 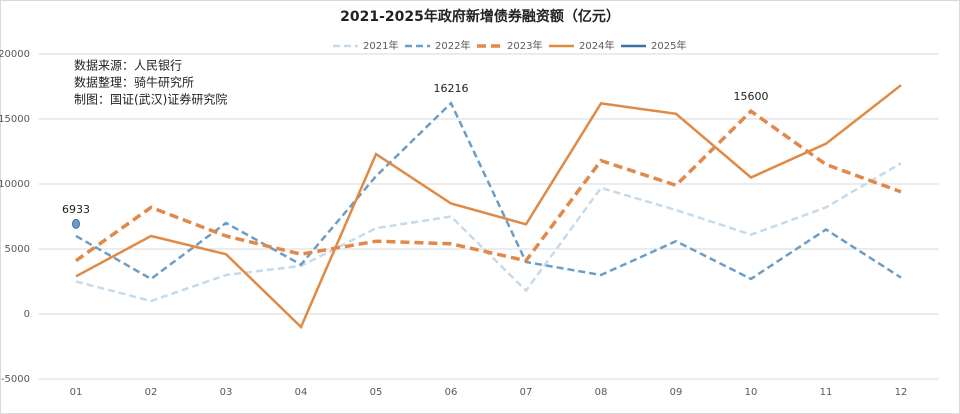 What do you see at coordinates (526, 392) in the screenshot?
I see `x-tick-label: 07` at bounding box center [526, 392].